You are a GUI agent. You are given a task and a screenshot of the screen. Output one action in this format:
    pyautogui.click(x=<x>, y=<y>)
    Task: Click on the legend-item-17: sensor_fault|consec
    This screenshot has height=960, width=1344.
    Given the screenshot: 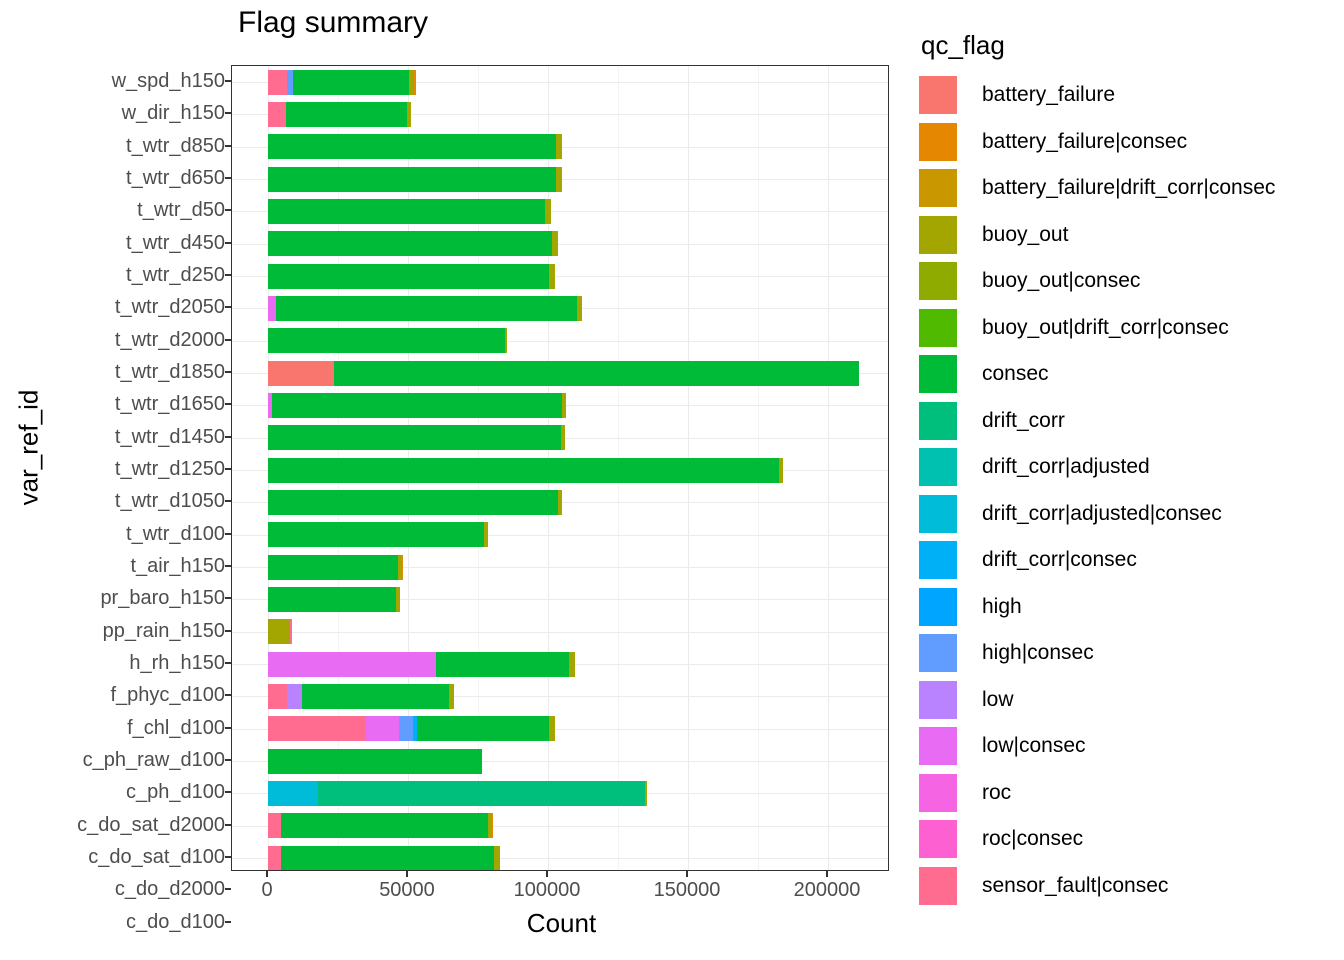 What is the action you would take?
    pyautogui.click(x=1129, y=886)
    